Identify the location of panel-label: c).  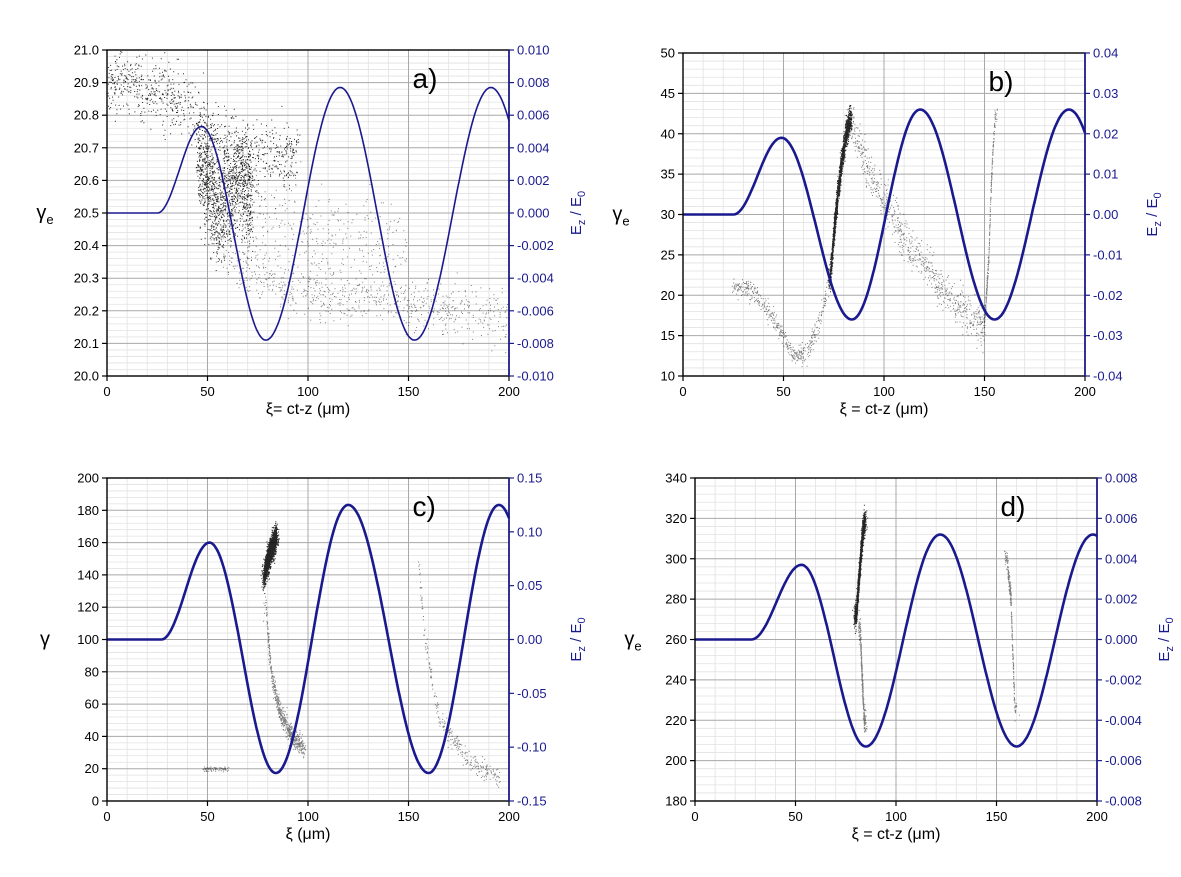
(424, 506).